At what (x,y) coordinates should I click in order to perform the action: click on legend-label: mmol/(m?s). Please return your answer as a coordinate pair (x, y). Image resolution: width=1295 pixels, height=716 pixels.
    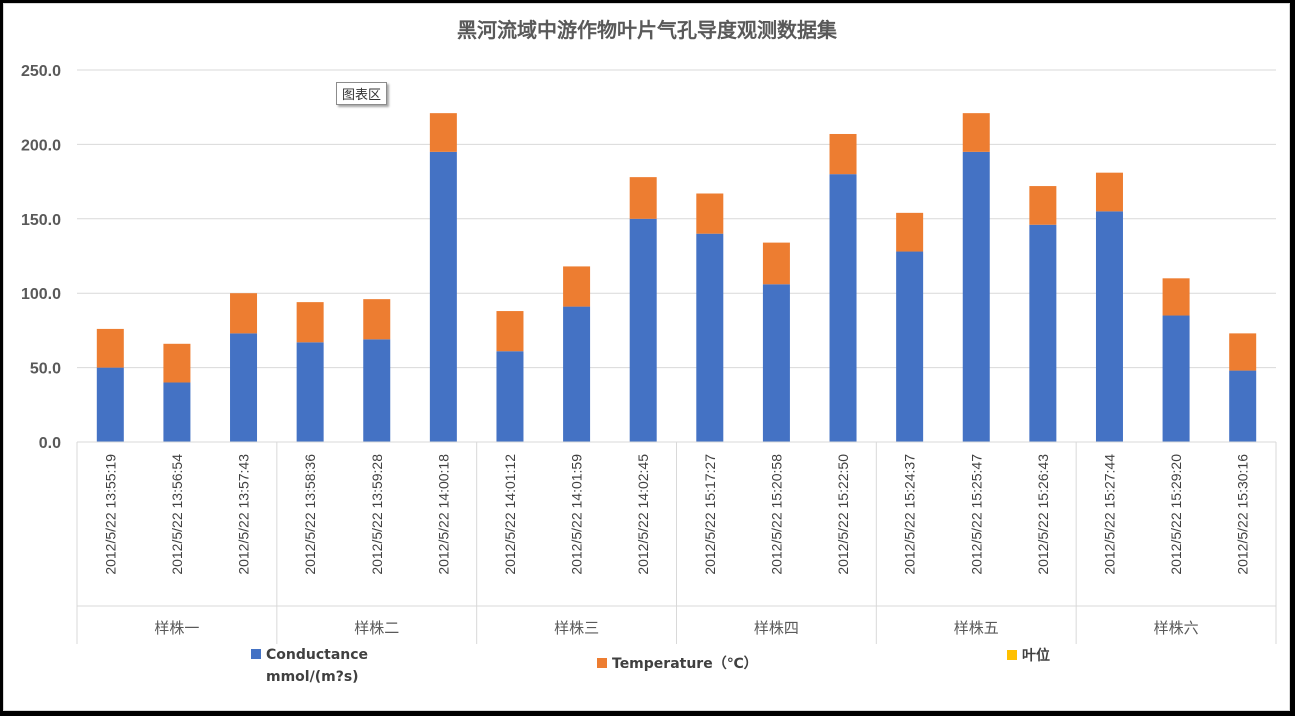
    Looking at the image, I should click on (312, 677).